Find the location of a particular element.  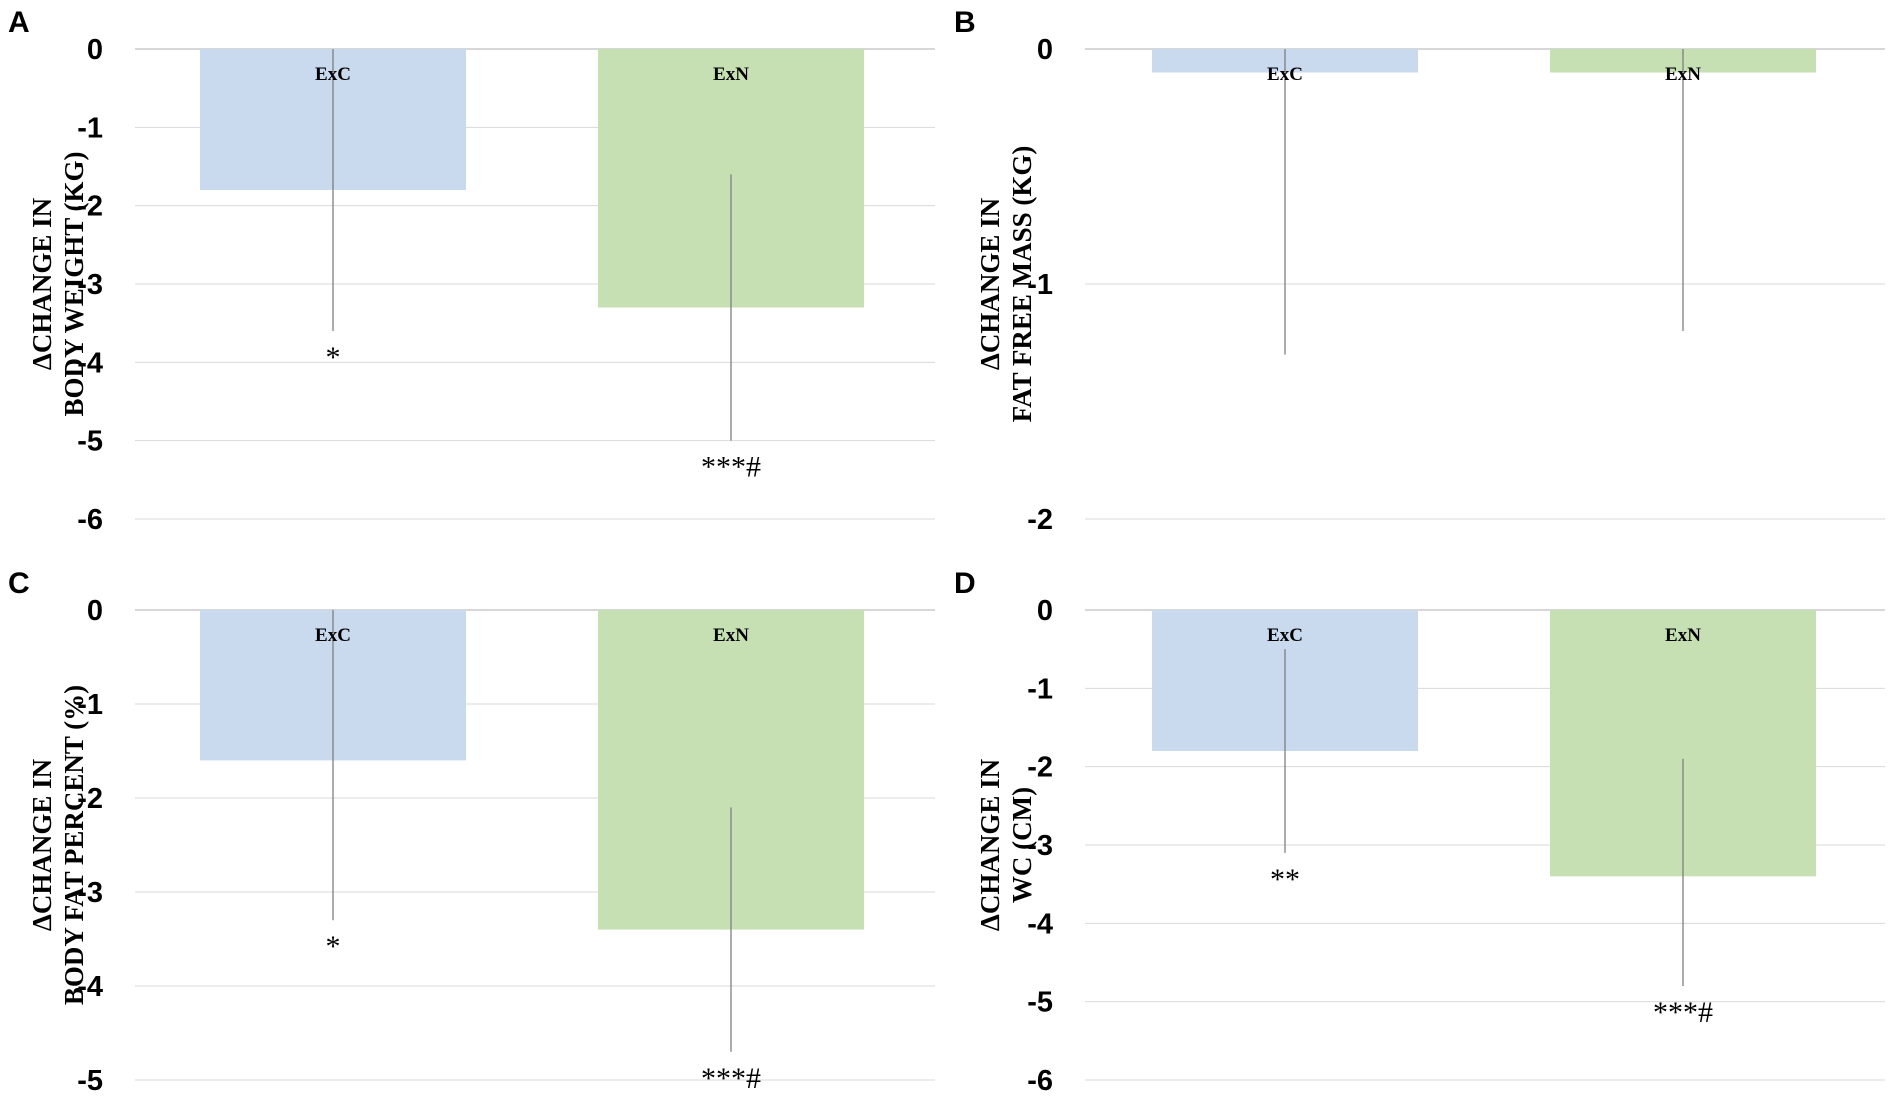

y-axis-label-line-2: FAT FREE MASS (KG) is located at coordinates (1022, 284).